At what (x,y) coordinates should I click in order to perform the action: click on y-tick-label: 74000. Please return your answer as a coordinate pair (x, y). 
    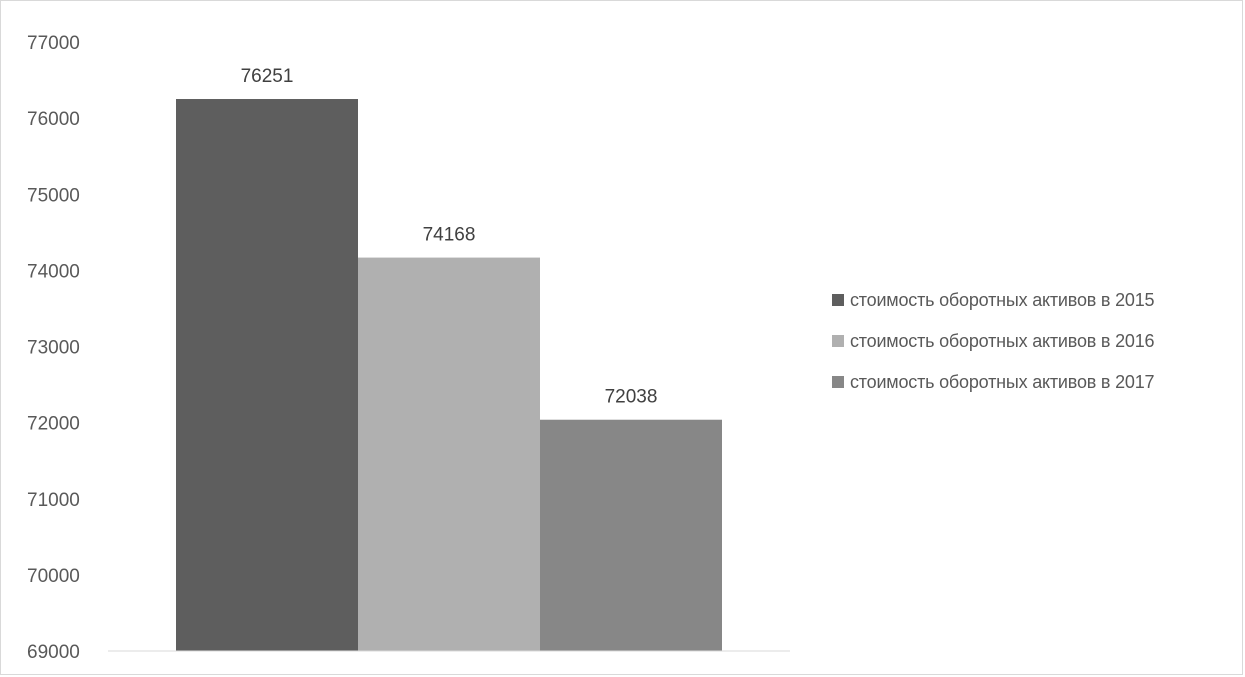
    Looking at the image, I should click on (53, 271).